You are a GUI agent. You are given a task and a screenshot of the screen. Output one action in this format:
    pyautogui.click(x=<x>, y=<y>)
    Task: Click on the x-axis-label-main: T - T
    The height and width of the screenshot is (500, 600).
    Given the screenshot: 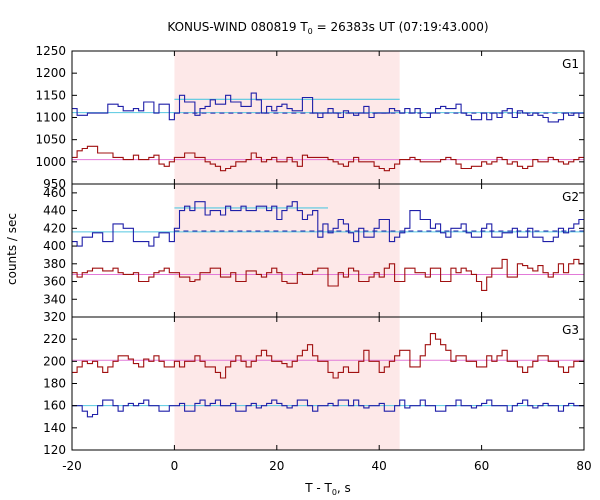 What is the action you would take?
    pyautogui.click(x=318, y=488)
    